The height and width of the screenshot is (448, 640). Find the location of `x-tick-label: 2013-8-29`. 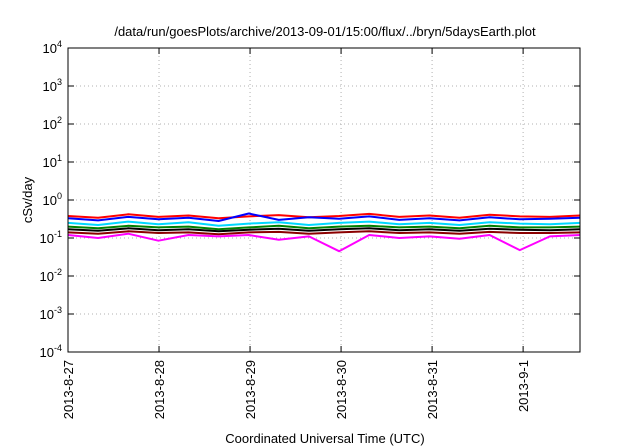

x-tick-label: 2013-8-29 is located at coordinates (250, 389).